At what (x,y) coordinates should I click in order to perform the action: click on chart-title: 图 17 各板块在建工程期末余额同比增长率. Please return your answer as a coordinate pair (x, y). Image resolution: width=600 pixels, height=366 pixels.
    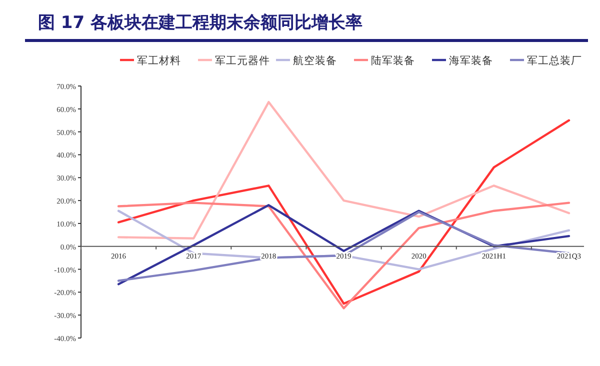
    Looking at the image, I should click on (200, 23).